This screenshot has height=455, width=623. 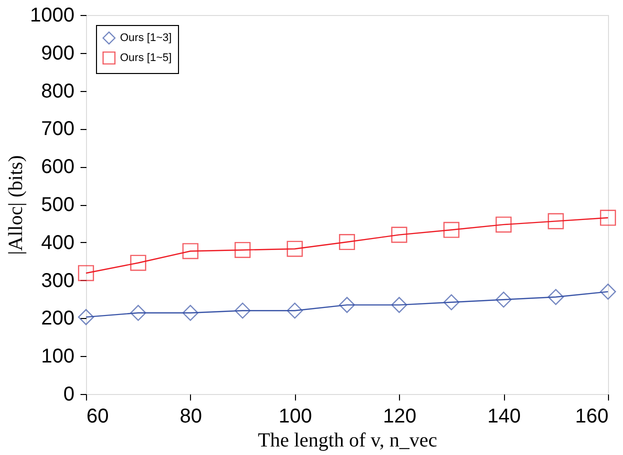 What do you see at coordinates (16, 205) in the screenshot?
I see `y-axis-title: |Alloc| (bits)` at bounding box center [16, 205].